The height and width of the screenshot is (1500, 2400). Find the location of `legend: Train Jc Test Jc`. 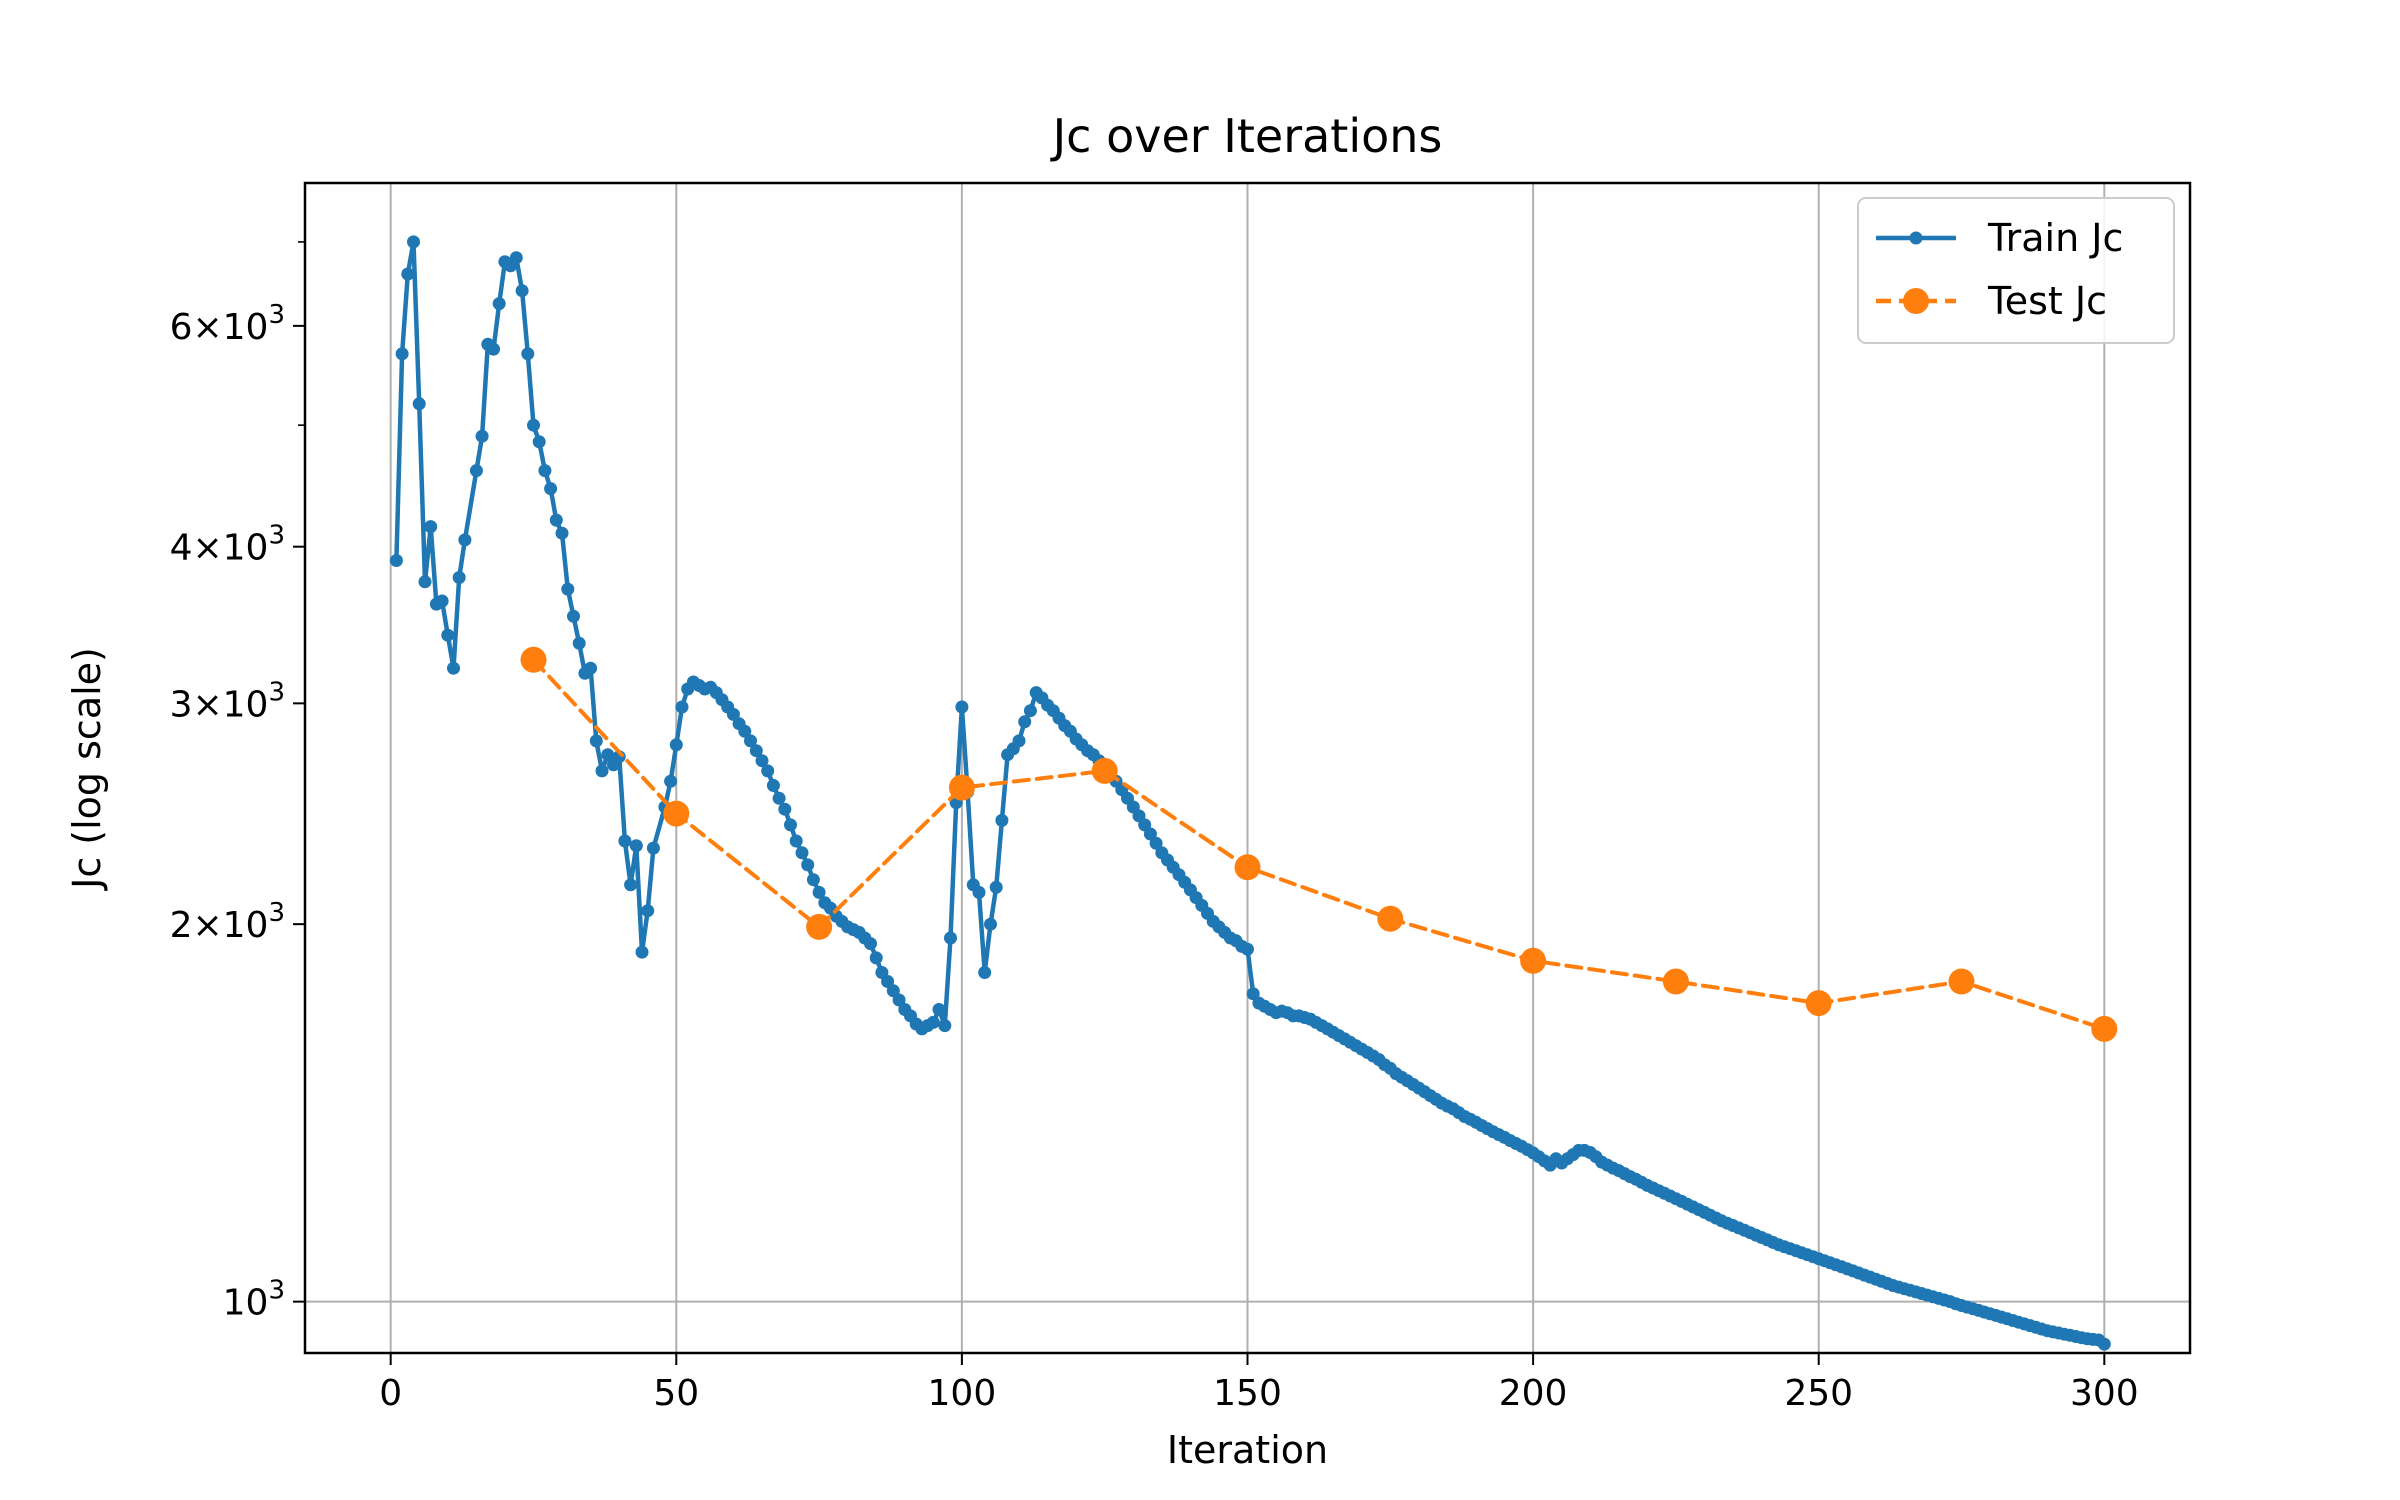

legend: Train Jc Test Jc is located at coordinates (2016, 270).